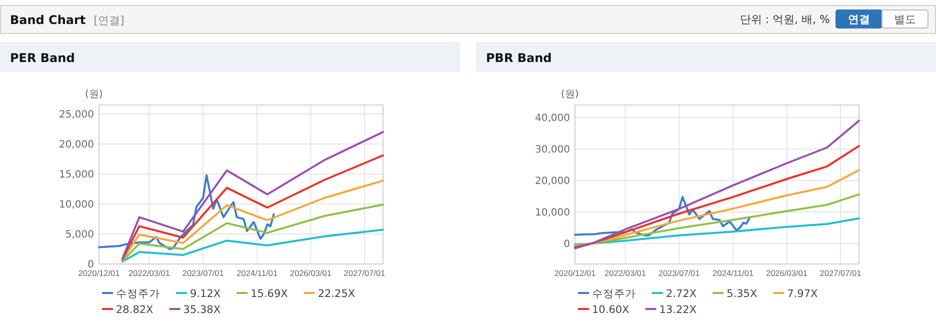 Image resolution: width=936 pixels, height=334 pixels. Describe the element at coordinates (611, 310) in the screenshot. I see `legend-label: 10.60X` at that location.